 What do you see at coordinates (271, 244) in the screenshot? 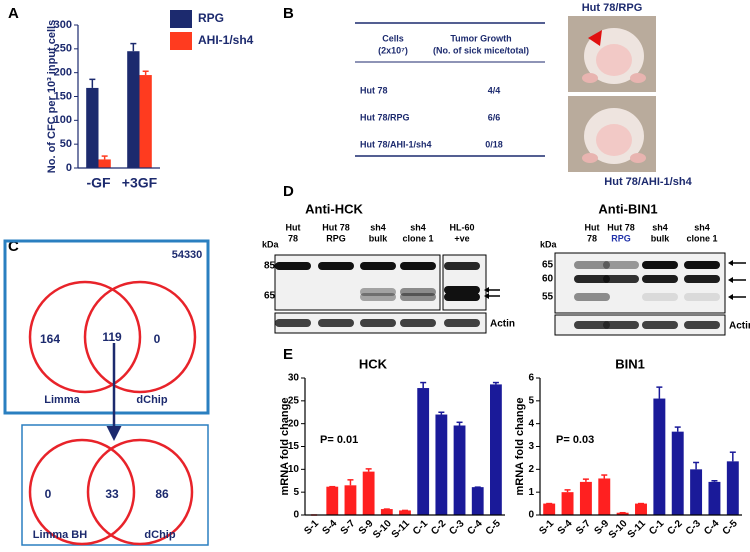
I see `blot-unit: kDa` at bounding box center [271, 244].